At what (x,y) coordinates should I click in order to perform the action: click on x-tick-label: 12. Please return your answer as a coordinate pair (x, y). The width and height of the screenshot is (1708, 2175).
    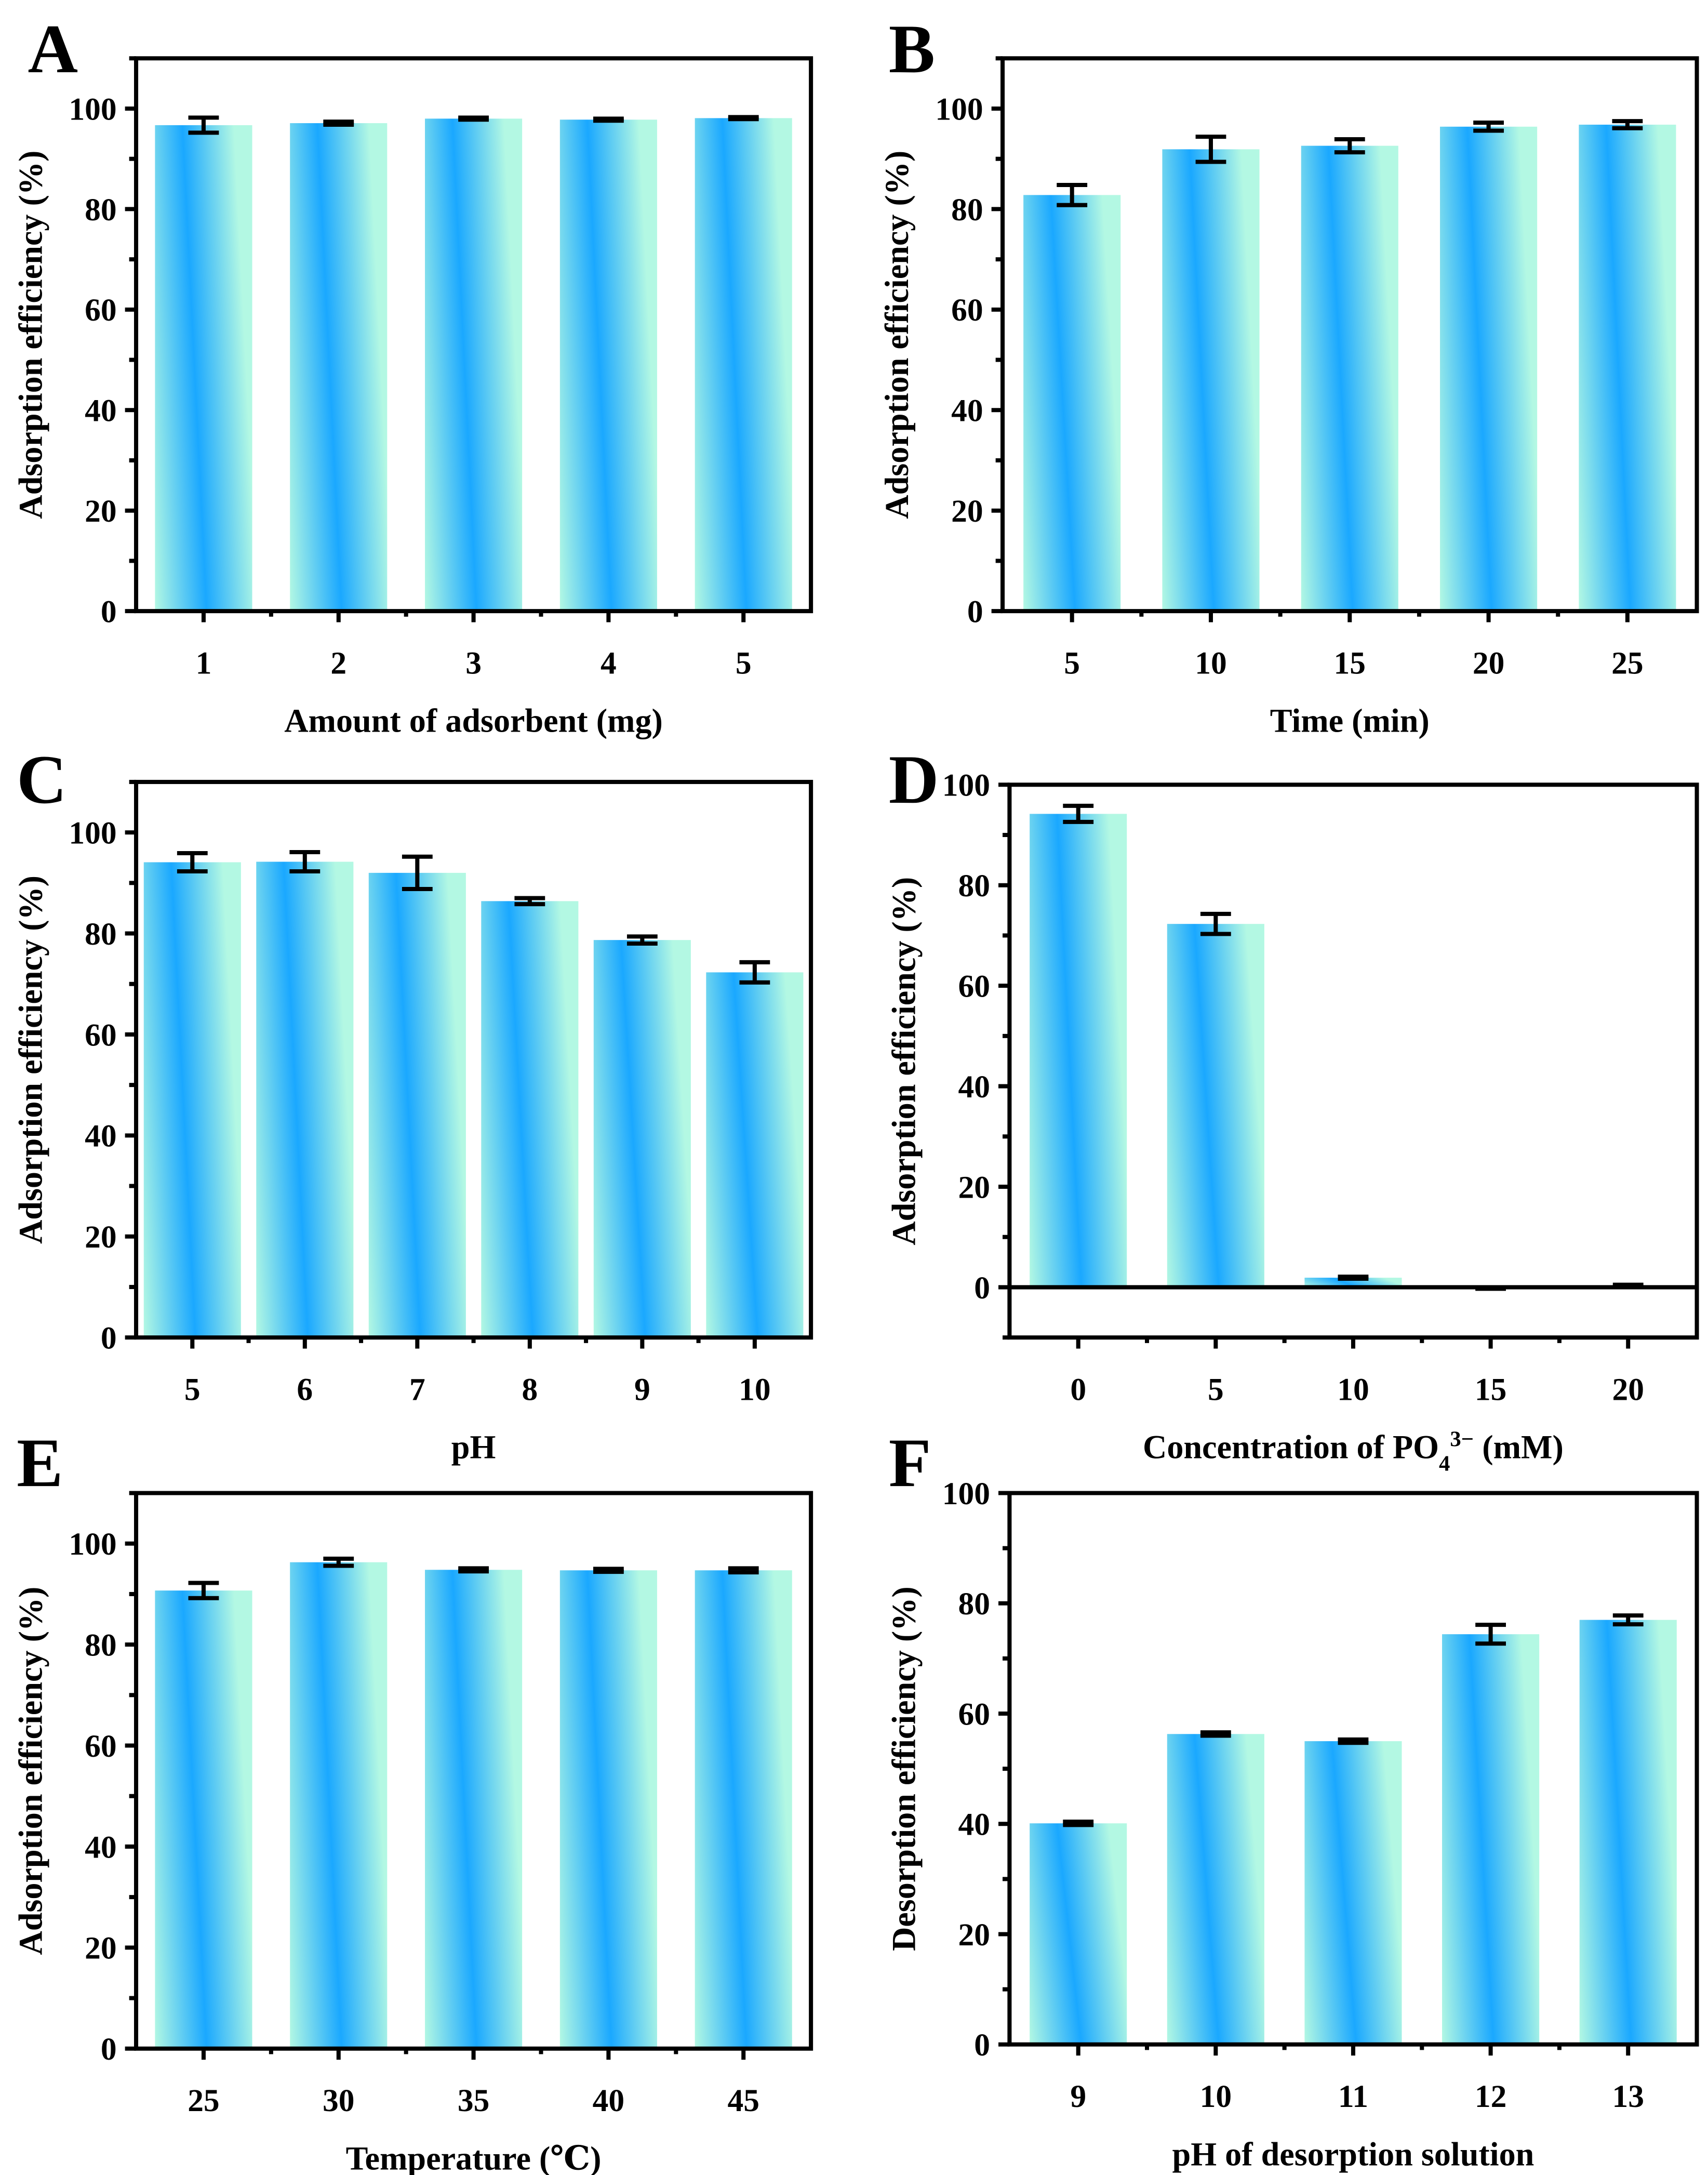
    Looking at the image, I should click on (1490, 2096).